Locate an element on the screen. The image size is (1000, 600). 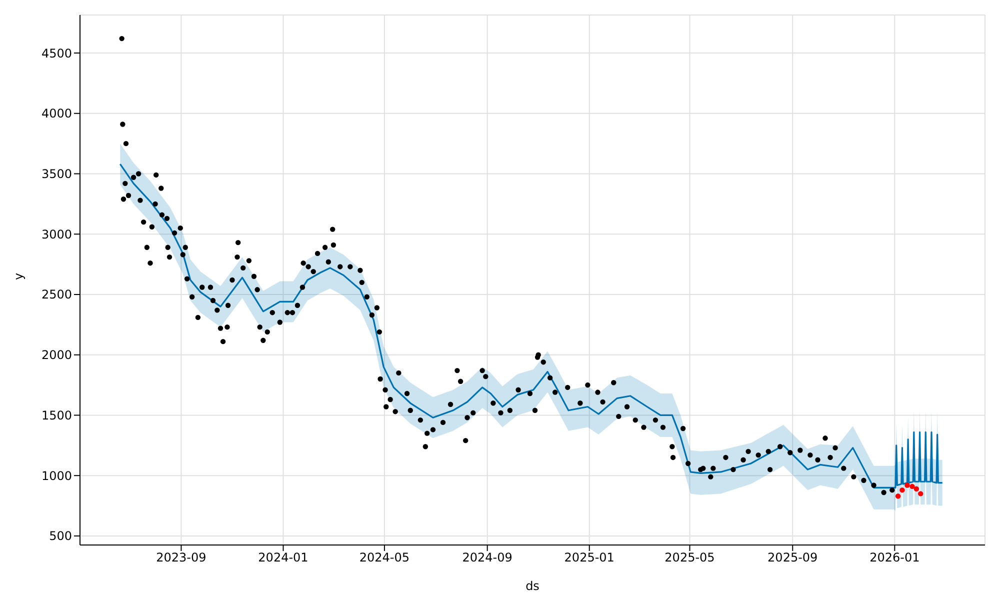
y-tick-label: 2000 is located at coordinates (56, 355).